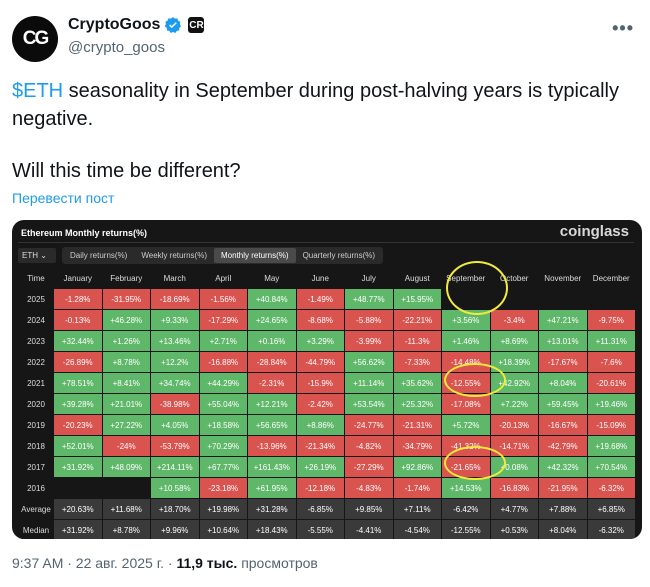  What do you see at coordinates (92, 563) in the screenshot?
I see `timestamp: 9:37 AM · 22 авг. 2025 г. ·` at bounding box center [92, 563].